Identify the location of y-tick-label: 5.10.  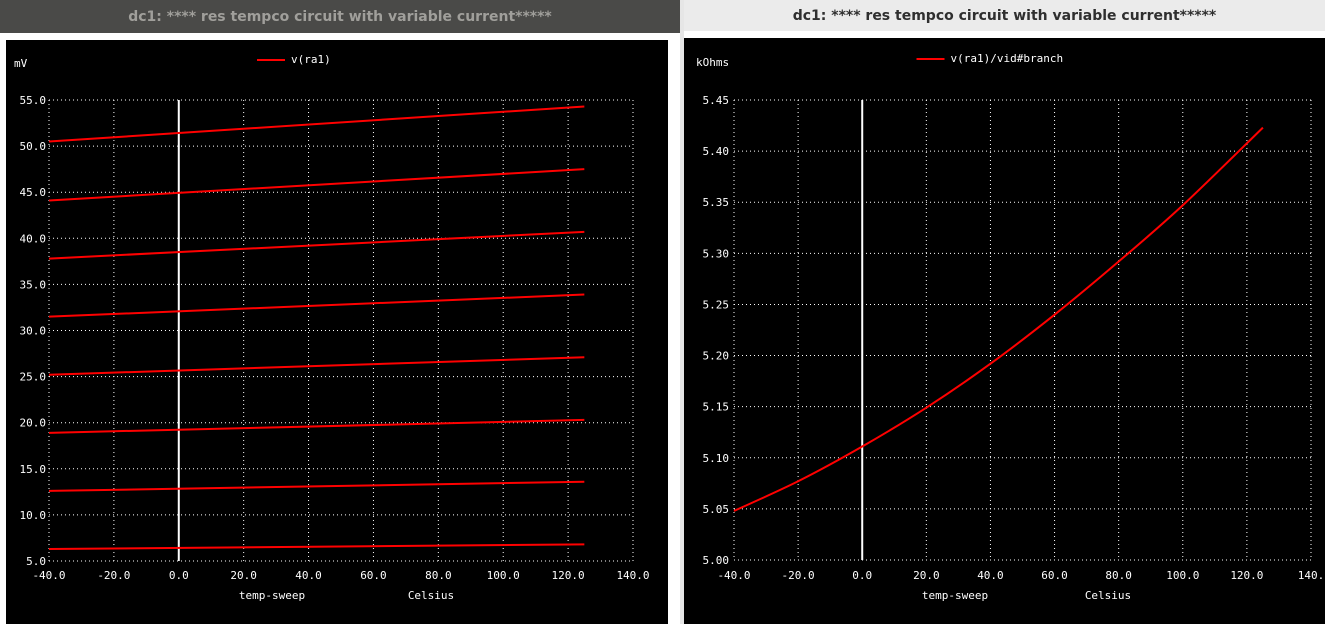
(716, 458).